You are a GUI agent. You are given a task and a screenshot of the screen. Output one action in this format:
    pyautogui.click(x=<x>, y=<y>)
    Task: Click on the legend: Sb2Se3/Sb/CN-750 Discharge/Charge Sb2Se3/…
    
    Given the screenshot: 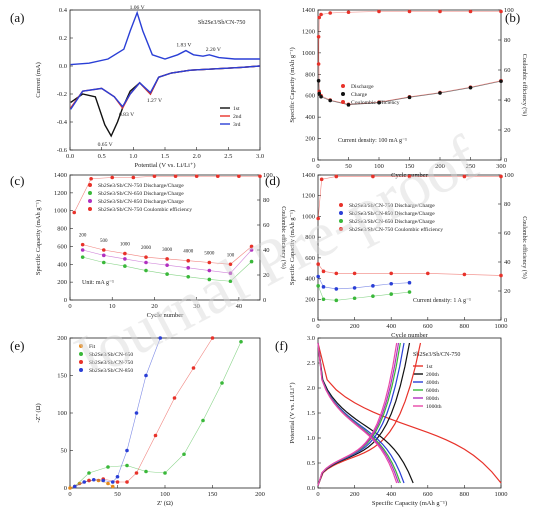 What is the action you would take?
    pyautogui.click(x=391, y=218)
    